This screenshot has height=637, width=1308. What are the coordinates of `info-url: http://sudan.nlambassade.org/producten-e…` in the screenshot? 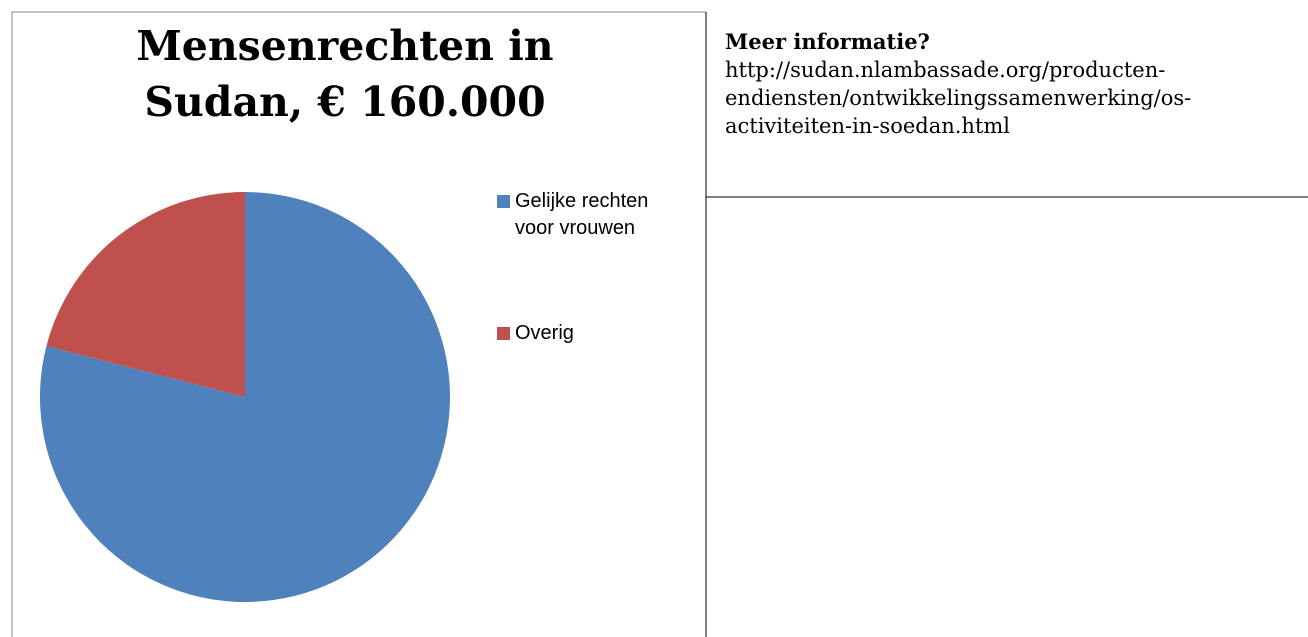 It's located at (958, 98).